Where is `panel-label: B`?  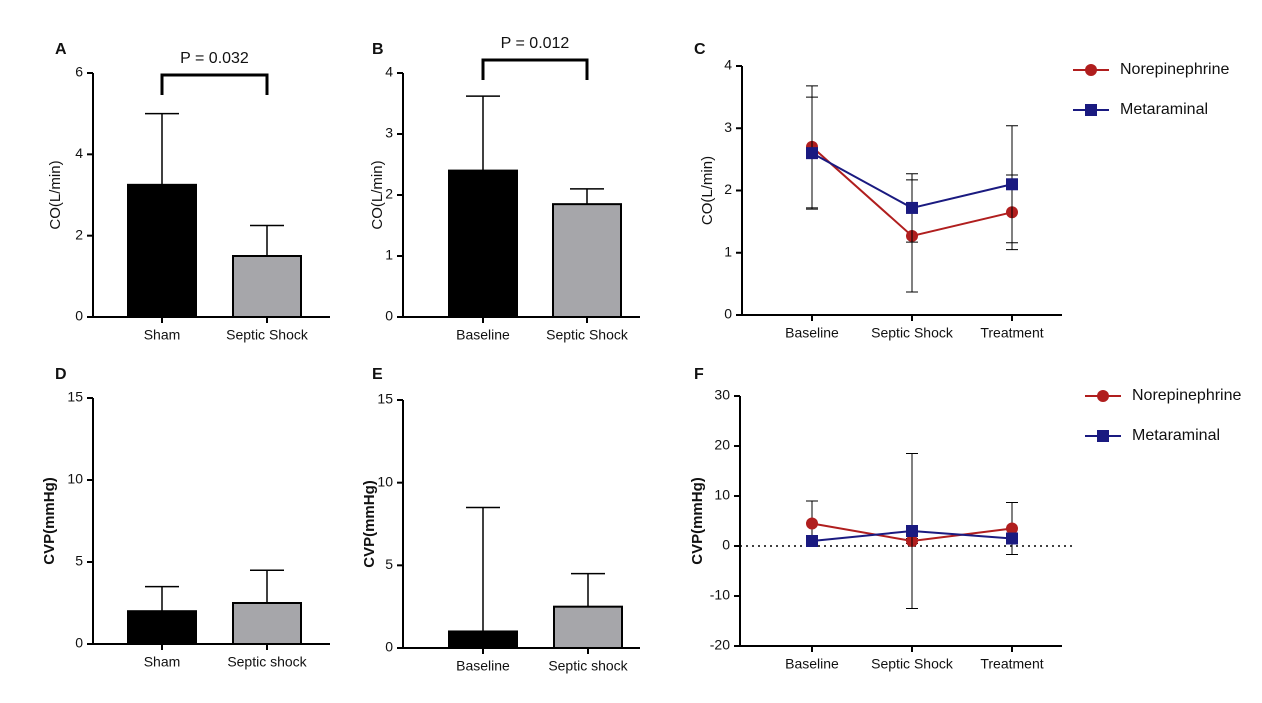
panel-label: B is located at coordinates (378, 49).